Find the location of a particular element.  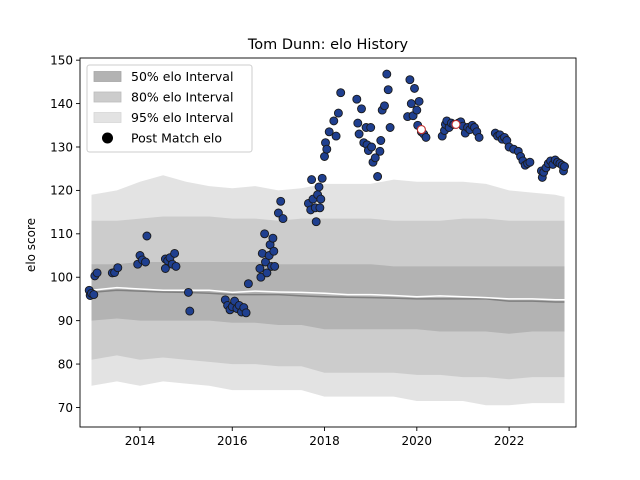

legend-label: 80% elo Interval is located at coordinates (182, 97).